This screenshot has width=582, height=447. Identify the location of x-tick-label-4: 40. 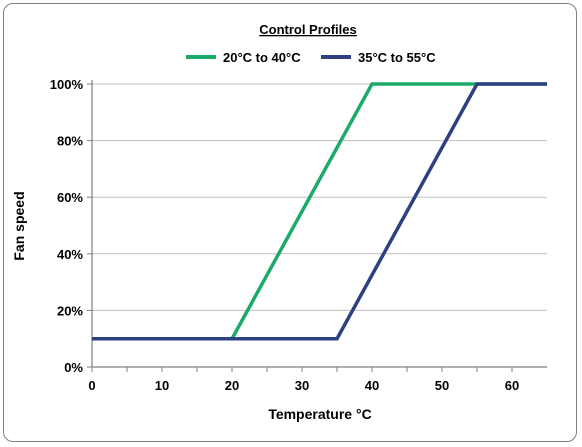
(372, 385).